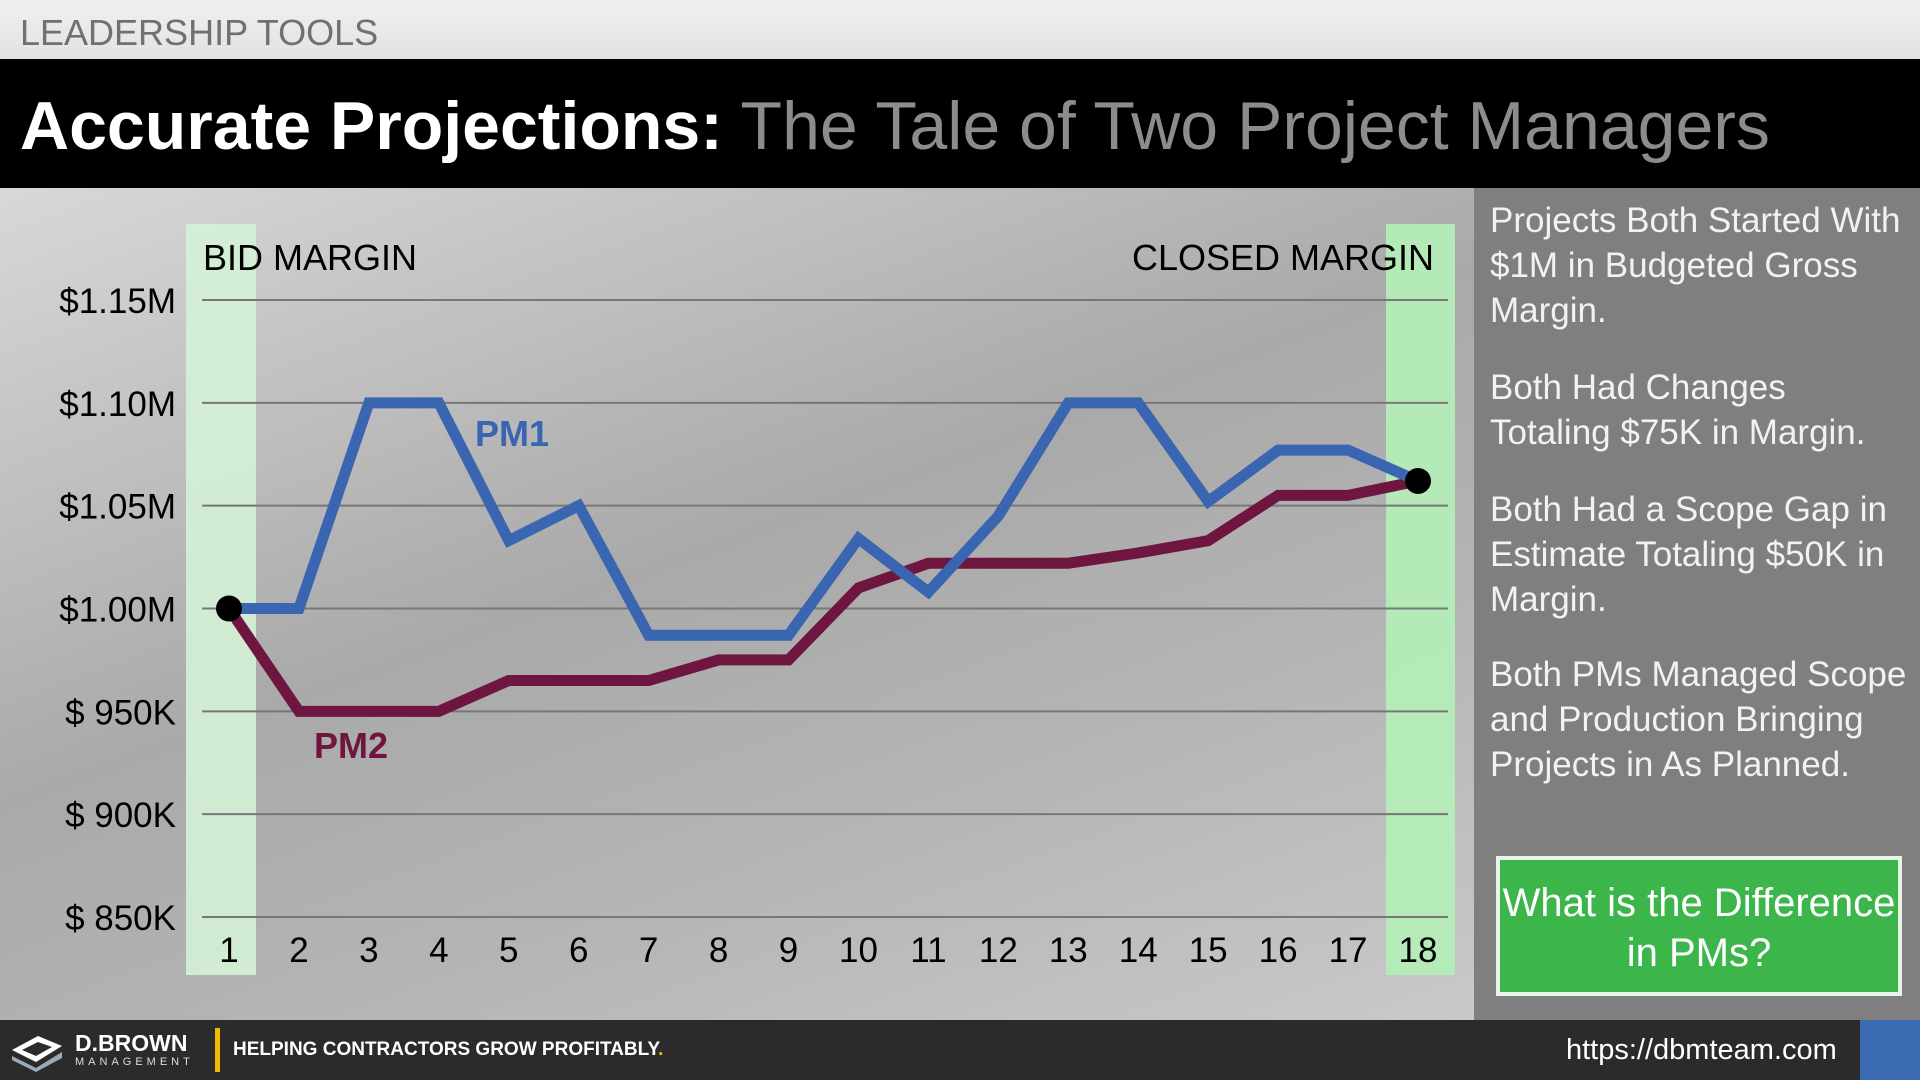 This screenshot has width=1920, height=1080. Describe the element at coordinates (858, 950) in the screenshot. I see `x-tick-label: 10` at that location.